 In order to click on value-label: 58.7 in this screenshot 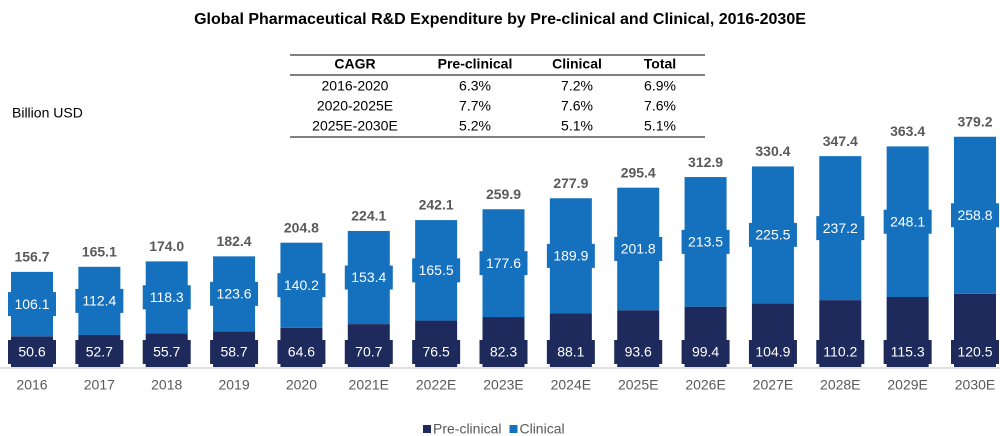, I will do `click(233, 352)`.